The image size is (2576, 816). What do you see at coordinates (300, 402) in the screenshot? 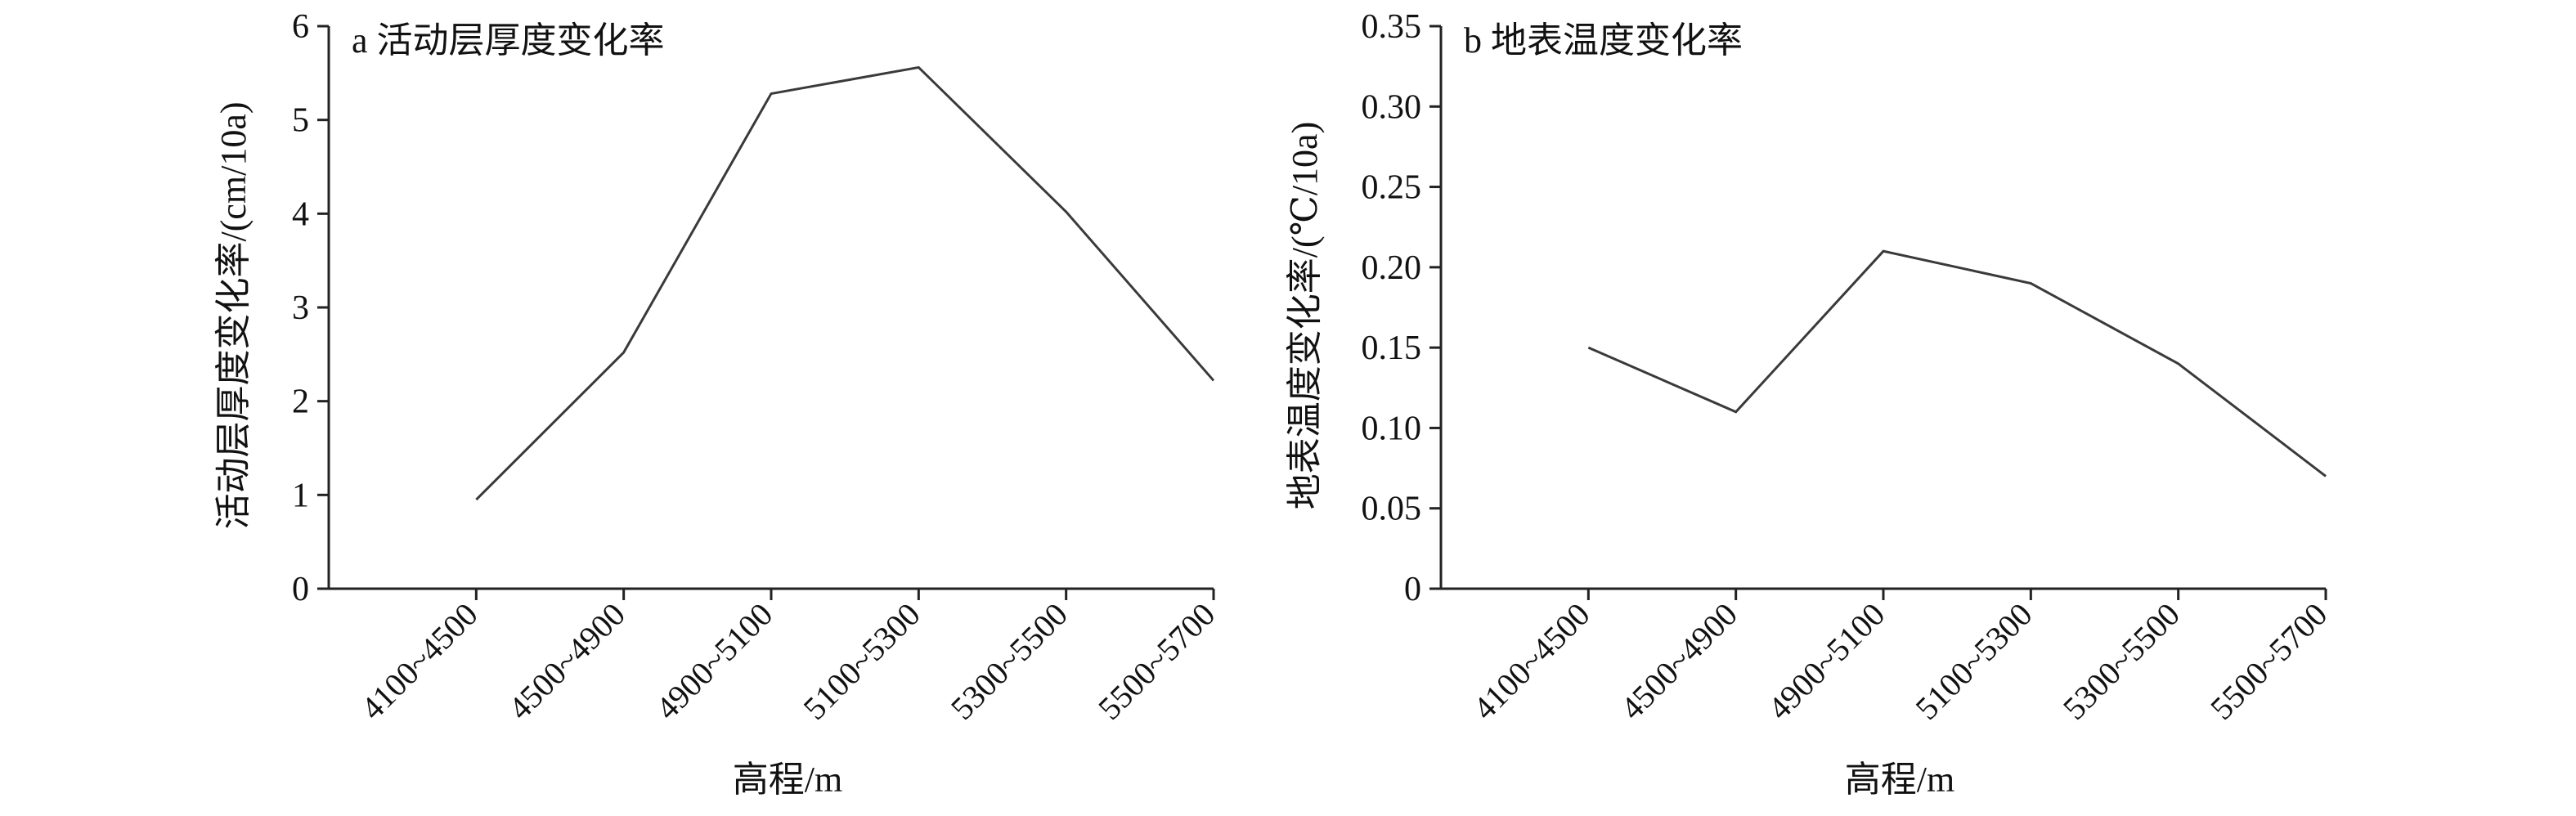
I see `y-tick-label: 2` at bounding box center [300, 402].